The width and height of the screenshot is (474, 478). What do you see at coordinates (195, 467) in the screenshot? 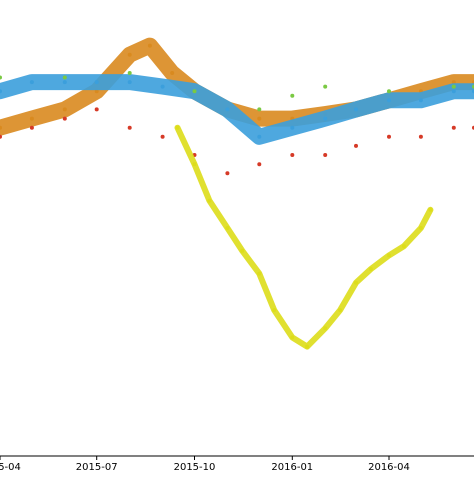
I see `x-tick-label: 2015-10` at bounding box center [195, 467].